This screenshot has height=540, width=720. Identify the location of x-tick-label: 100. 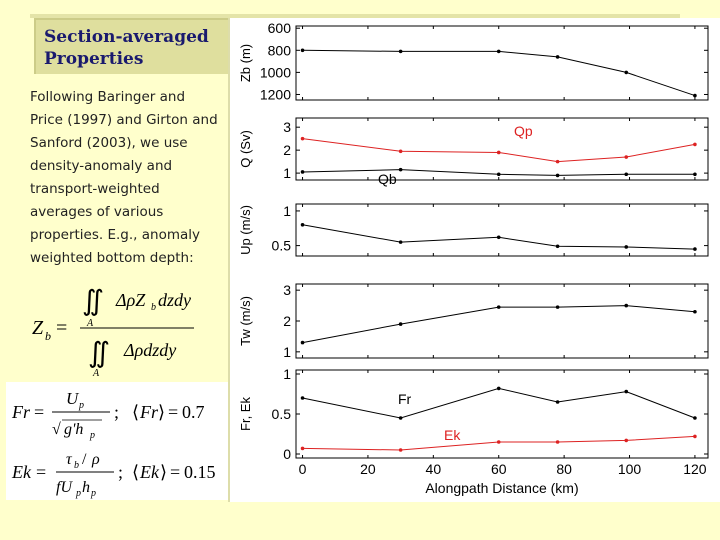
(630, 469).